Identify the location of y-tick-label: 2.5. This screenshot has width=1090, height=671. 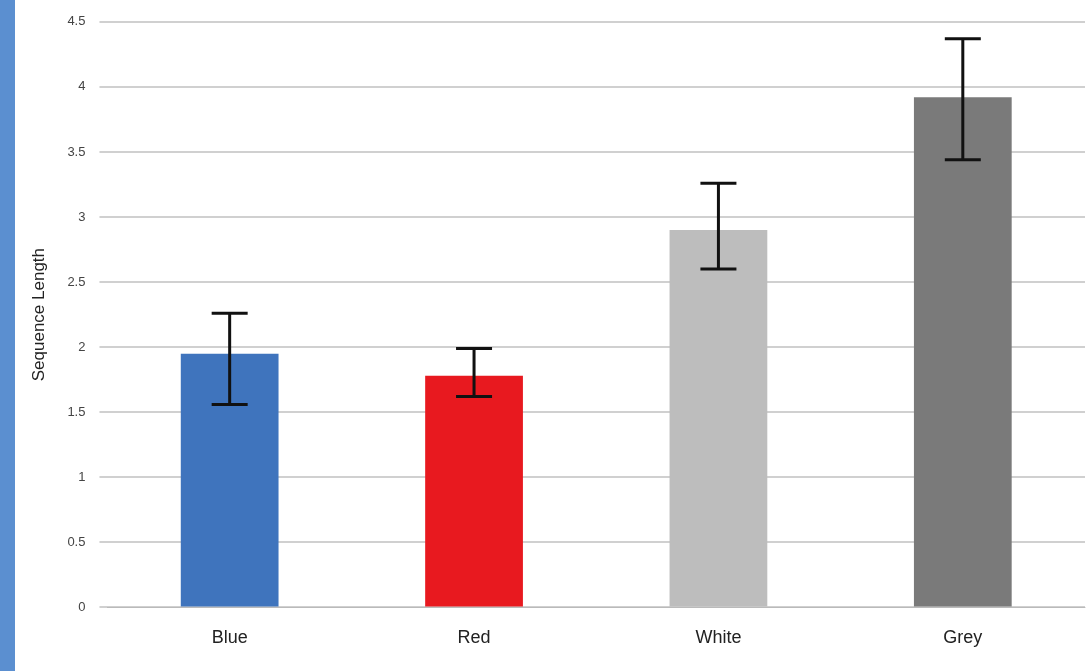
(76, 281).